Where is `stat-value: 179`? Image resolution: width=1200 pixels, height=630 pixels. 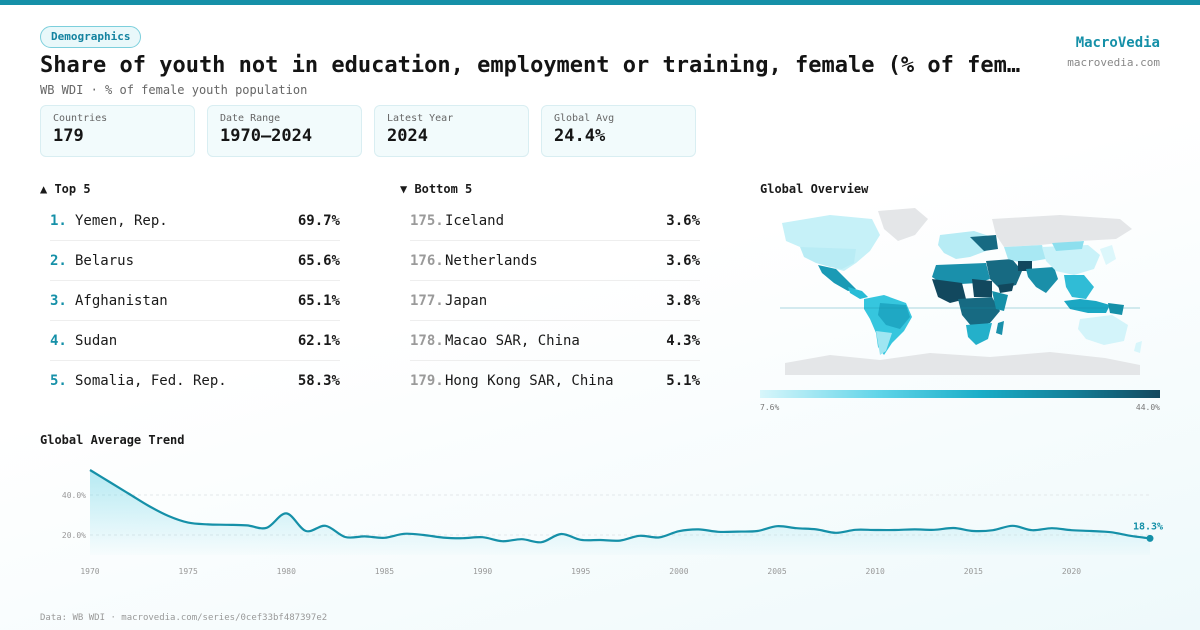
stat-value: 179 is located at coordinates (68, 136).